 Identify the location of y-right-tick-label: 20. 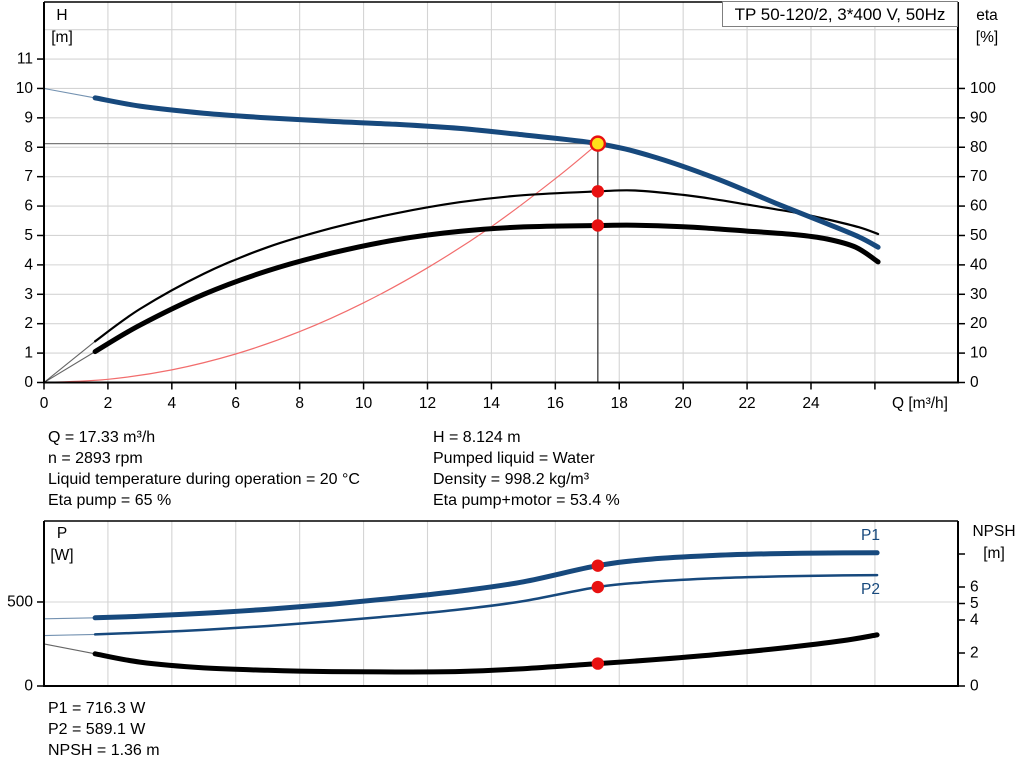
(979, 323).